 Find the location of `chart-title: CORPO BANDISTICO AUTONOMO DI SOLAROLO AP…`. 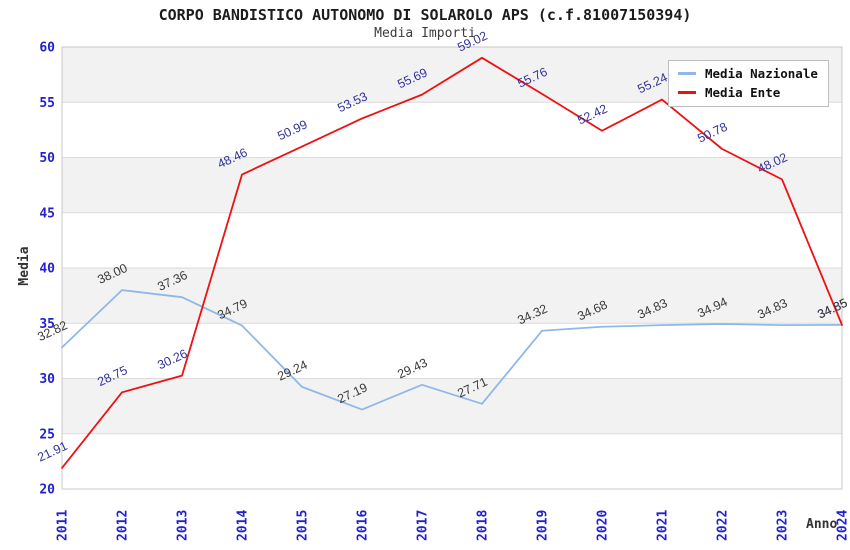

chart-title: CORPO BANDISTICO AUTONOMO DI SOLAROLO AP… is located at coordinates (425, 15).